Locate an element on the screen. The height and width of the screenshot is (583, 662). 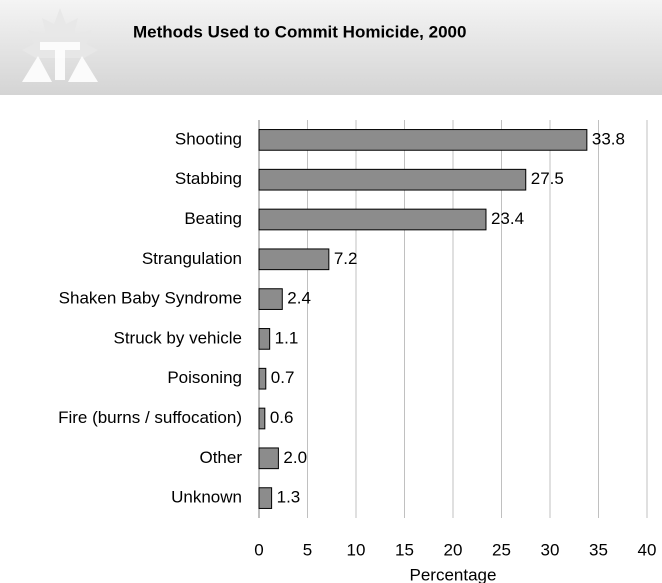
x-tick-label: 40 is located at coordinates (647, 549).